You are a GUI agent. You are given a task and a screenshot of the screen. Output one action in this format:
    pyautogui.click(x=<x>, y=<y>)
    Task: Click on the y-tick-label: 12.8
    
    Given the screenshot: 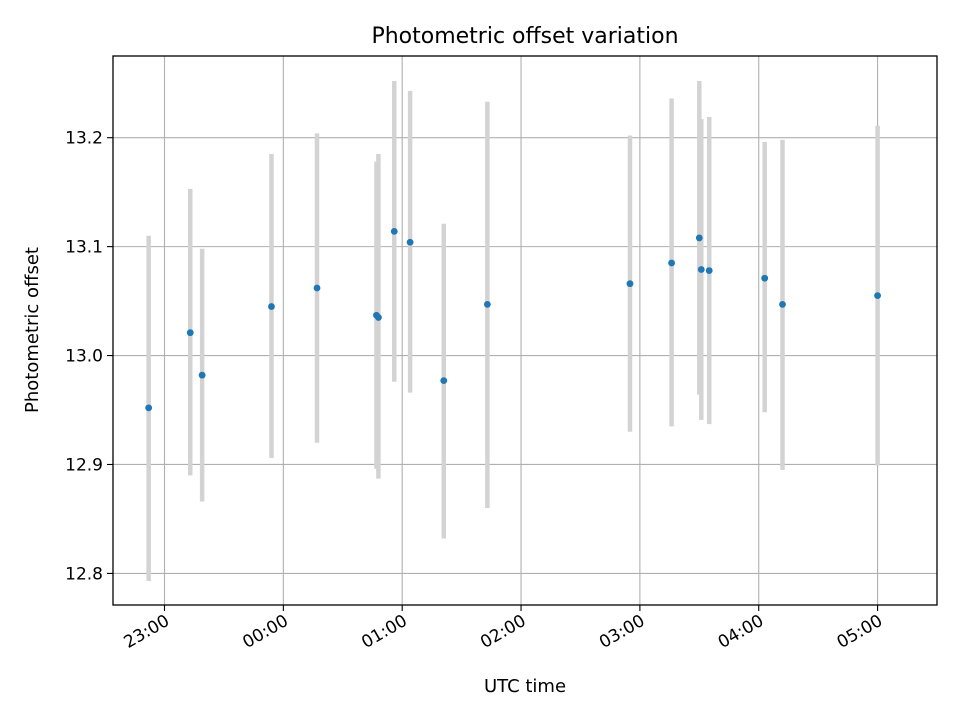 What is the action you would take?
    pyautogui.click(x=84, y=574)
    